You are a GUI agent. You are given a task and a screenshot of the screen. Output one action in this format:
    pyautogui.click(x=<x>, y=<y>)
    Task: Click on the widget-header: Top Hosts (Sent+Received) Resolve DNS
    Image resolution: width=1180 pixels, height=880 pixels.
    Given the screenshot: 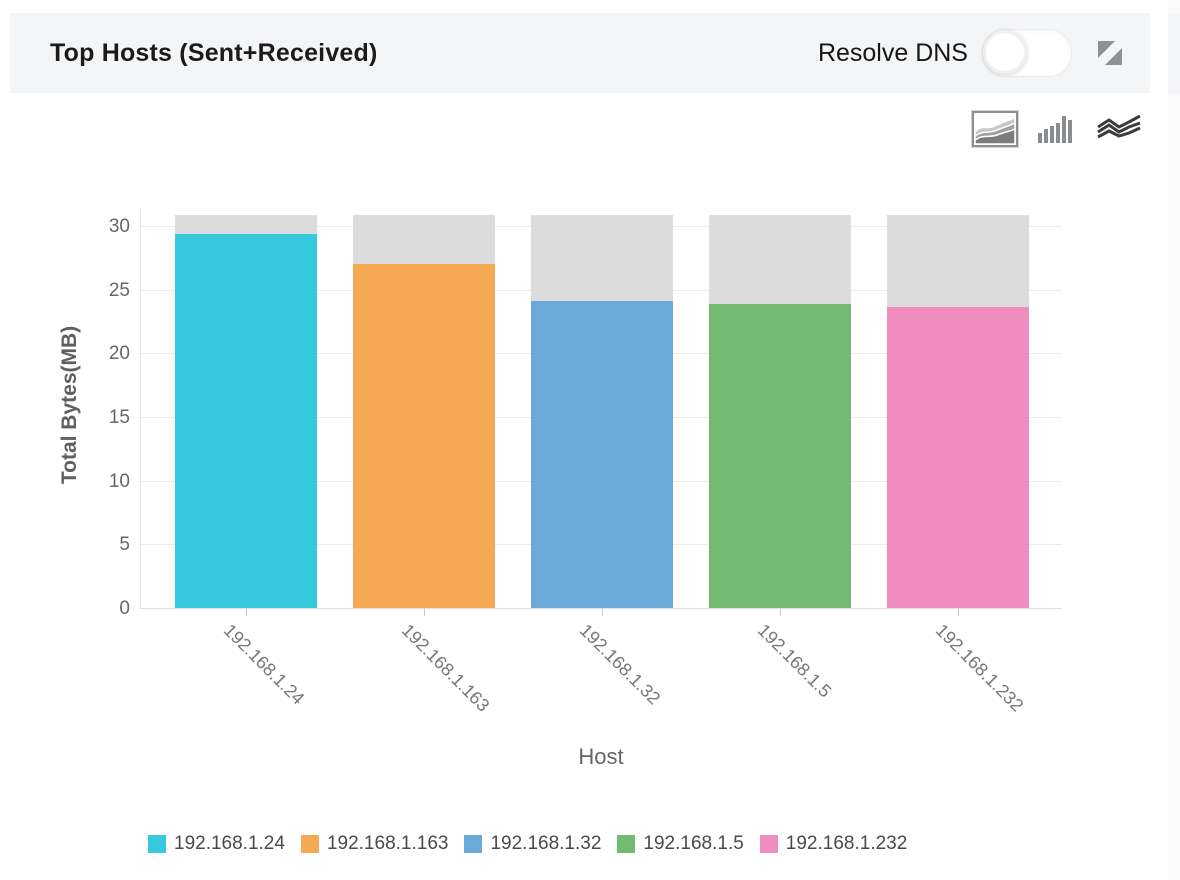 What is the action you would take?
    pyautogui.click(x=580, y=53)
    